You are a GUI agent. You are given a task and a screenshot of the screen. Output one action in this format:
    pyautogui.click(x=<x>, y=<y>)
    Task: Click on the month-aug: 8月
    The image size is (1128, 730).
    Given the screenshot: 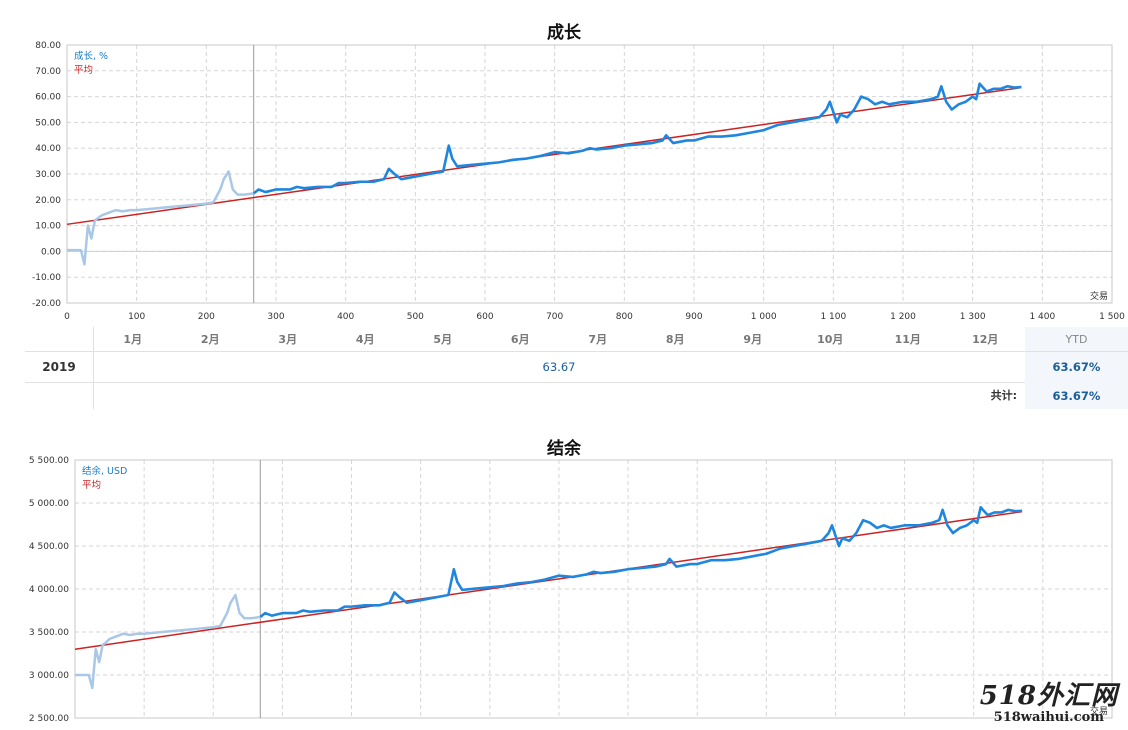 What is the action you would take?
    pyautogui.click(x=675, y=339)
    